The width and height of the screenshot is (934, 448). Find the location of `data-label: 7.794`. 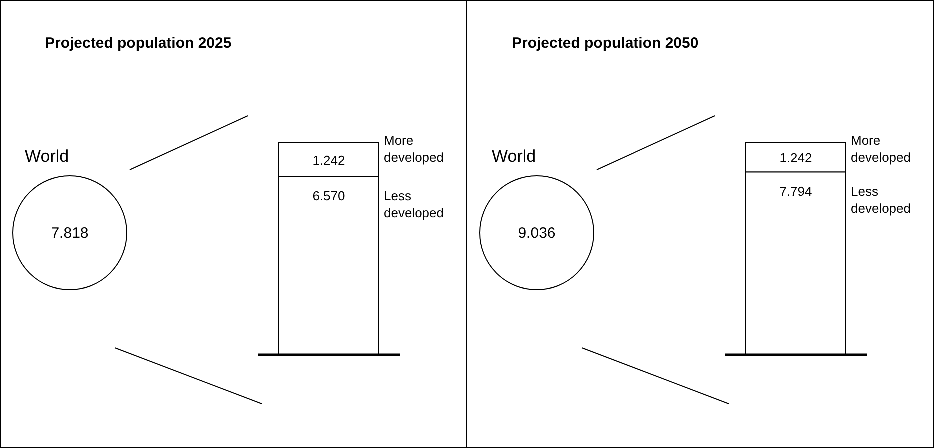

data-label: 7.794 is located at coordinates (796, 192).